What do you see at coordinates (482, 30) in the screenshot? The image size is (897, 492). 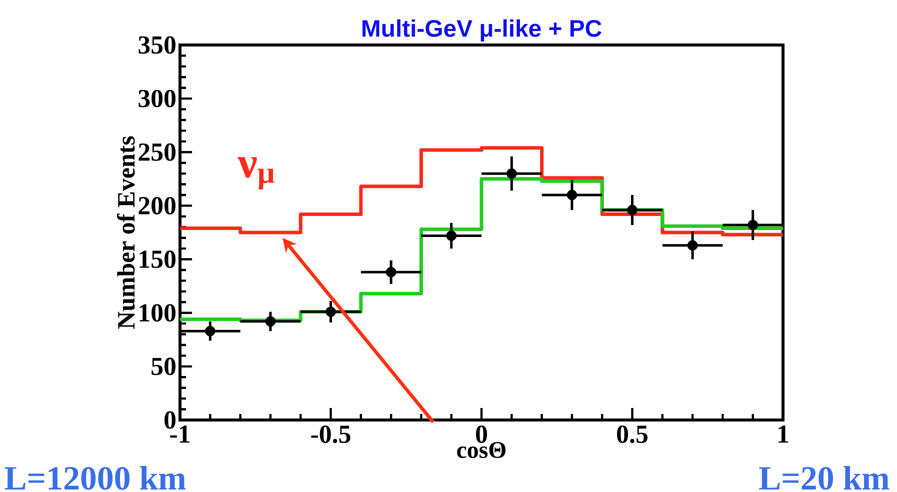 I see `chart-title: Multi-GeV μ-like + PC` at bounding box center [482, 30].